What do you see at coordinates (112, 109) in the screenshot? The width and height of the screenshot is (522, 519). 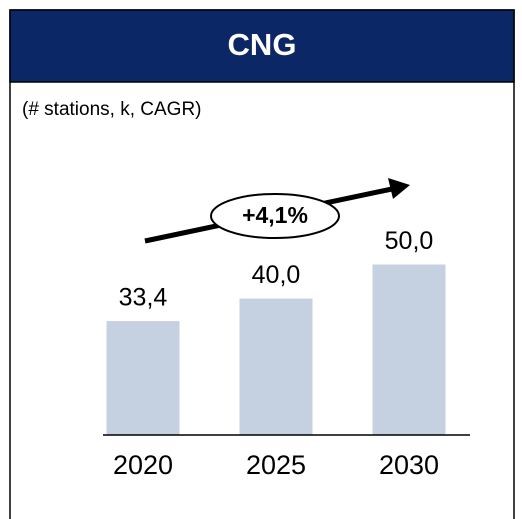 I see `chart-subtitle: (# stations, k, CAGR)` at bounding box center [112, 109].